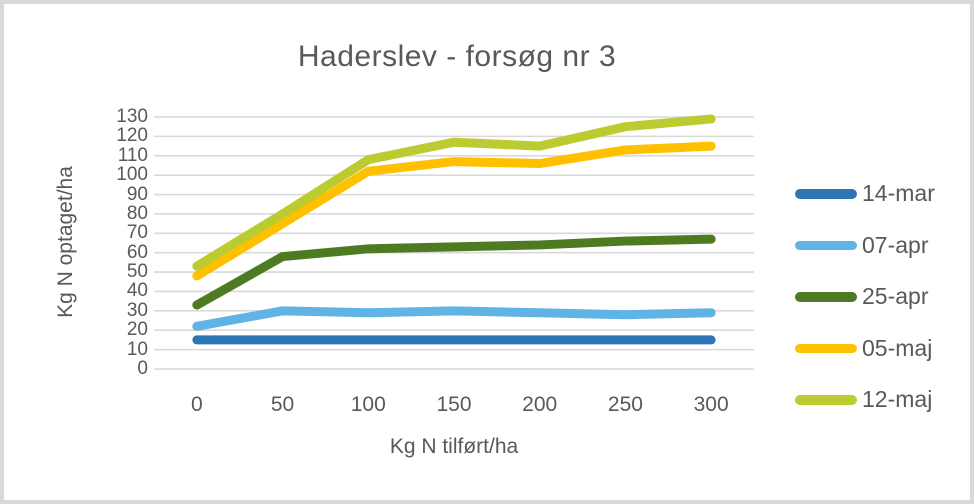  What do you see at coordinates (895, 296) in the screenshot?
I see `legend-label: 25-apr` at bounding box center [895, 296].